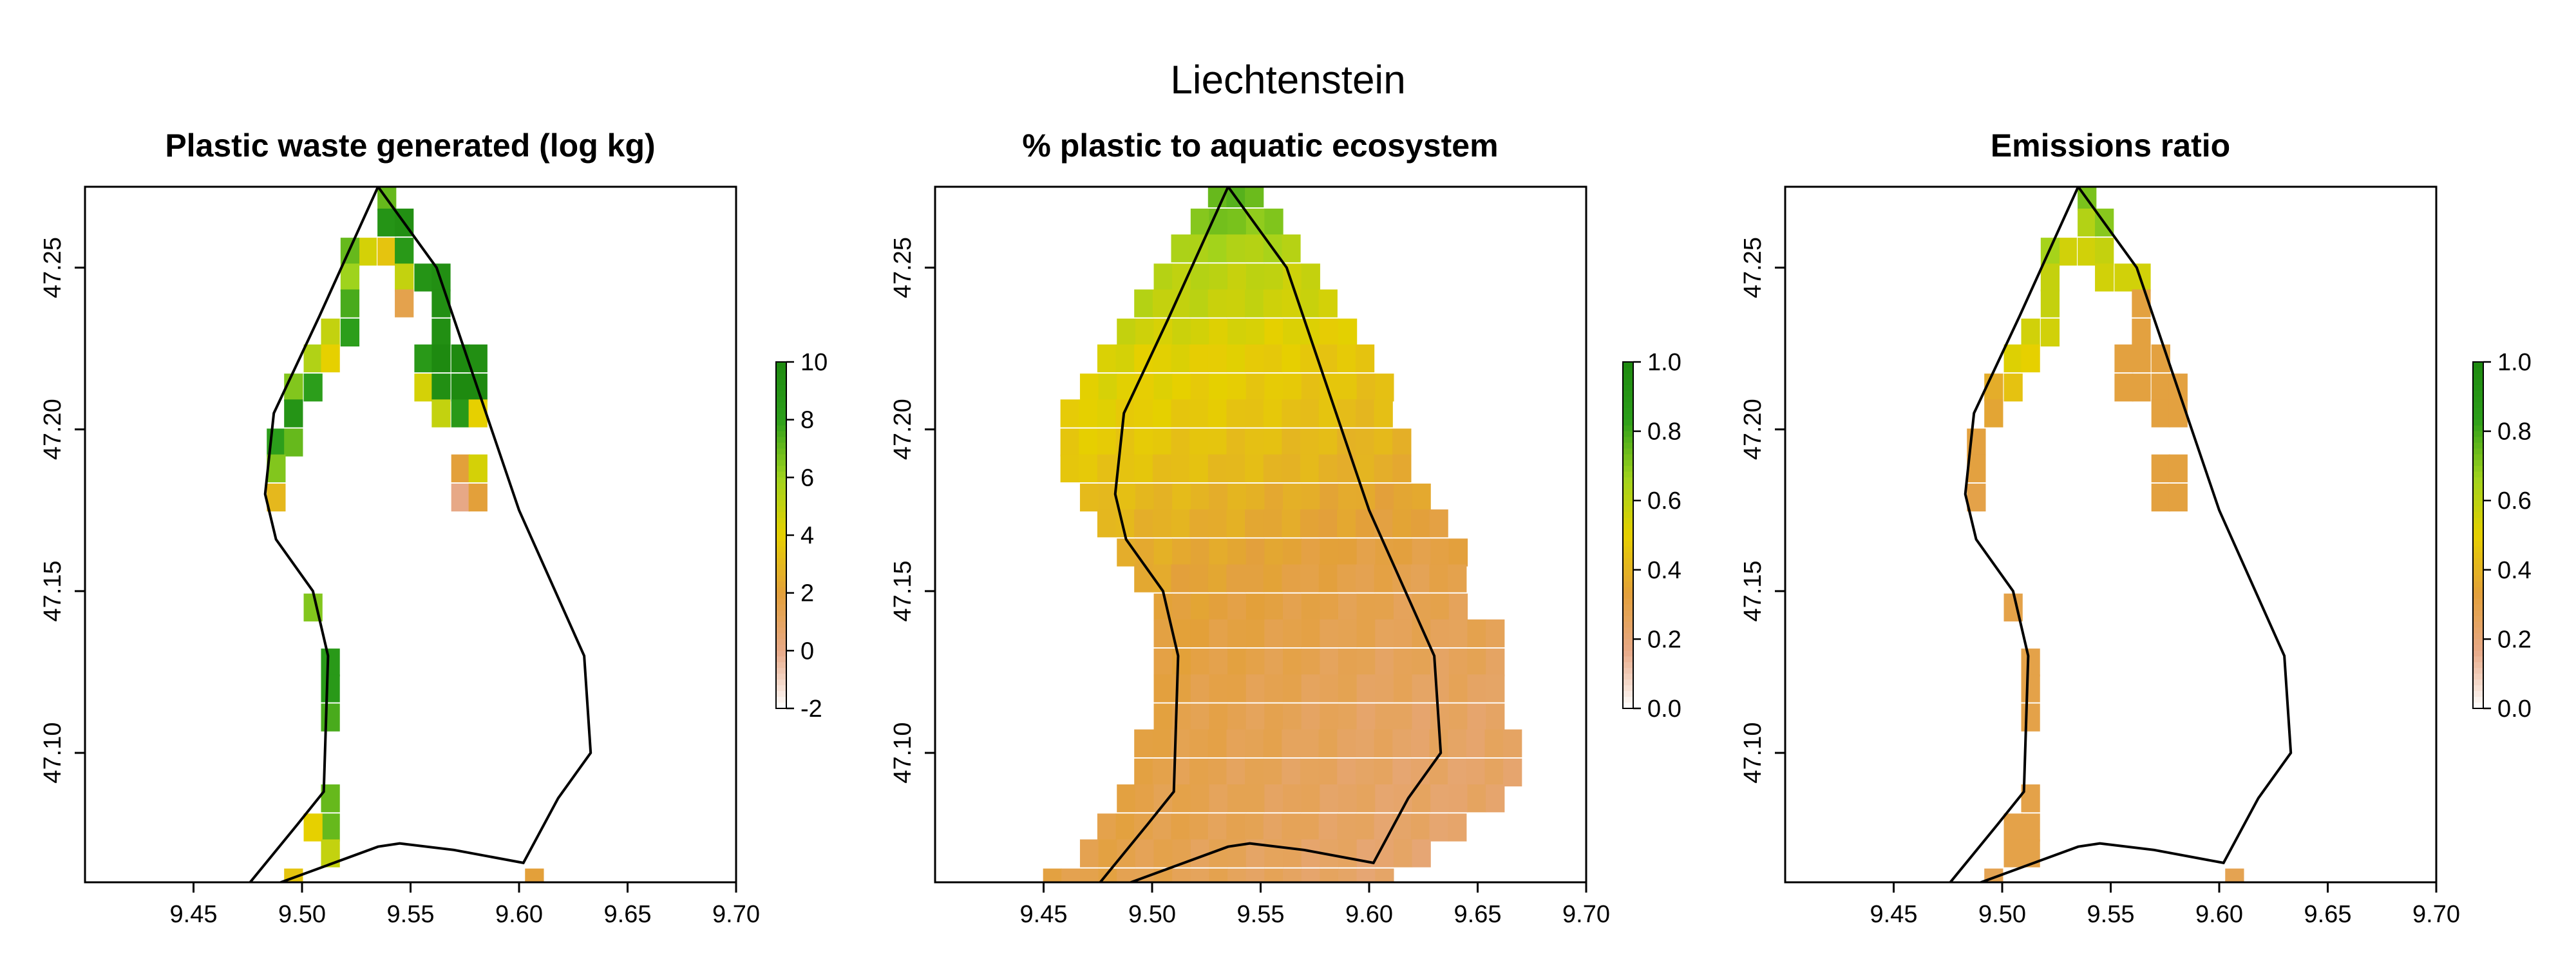 The height and width of the screenshot is (966, 2576). I want to click on panel-title: Emissions ratio, so click(2110, 146).